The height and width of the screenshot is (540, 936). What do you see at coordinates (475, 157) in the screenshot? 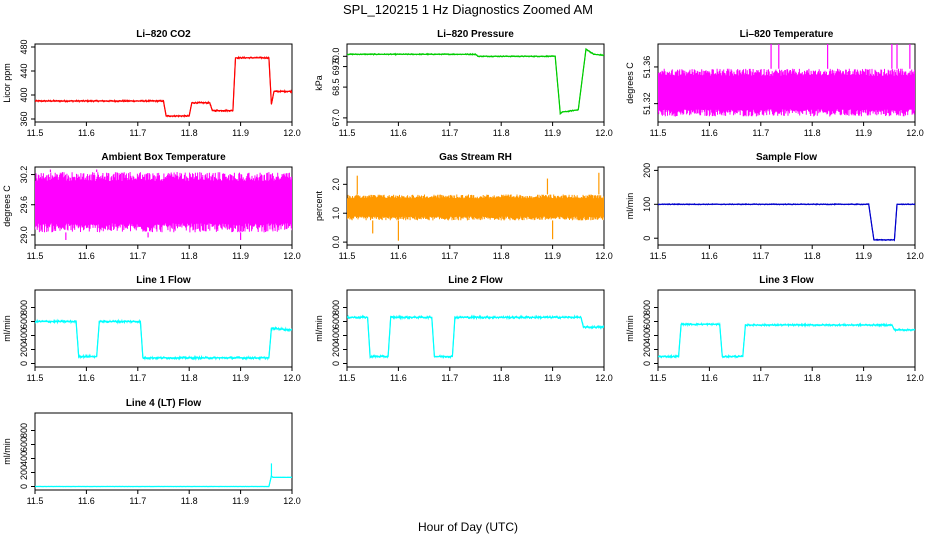
I see `panel-title: Gas Stream RH` at bounding box center [475, 157].